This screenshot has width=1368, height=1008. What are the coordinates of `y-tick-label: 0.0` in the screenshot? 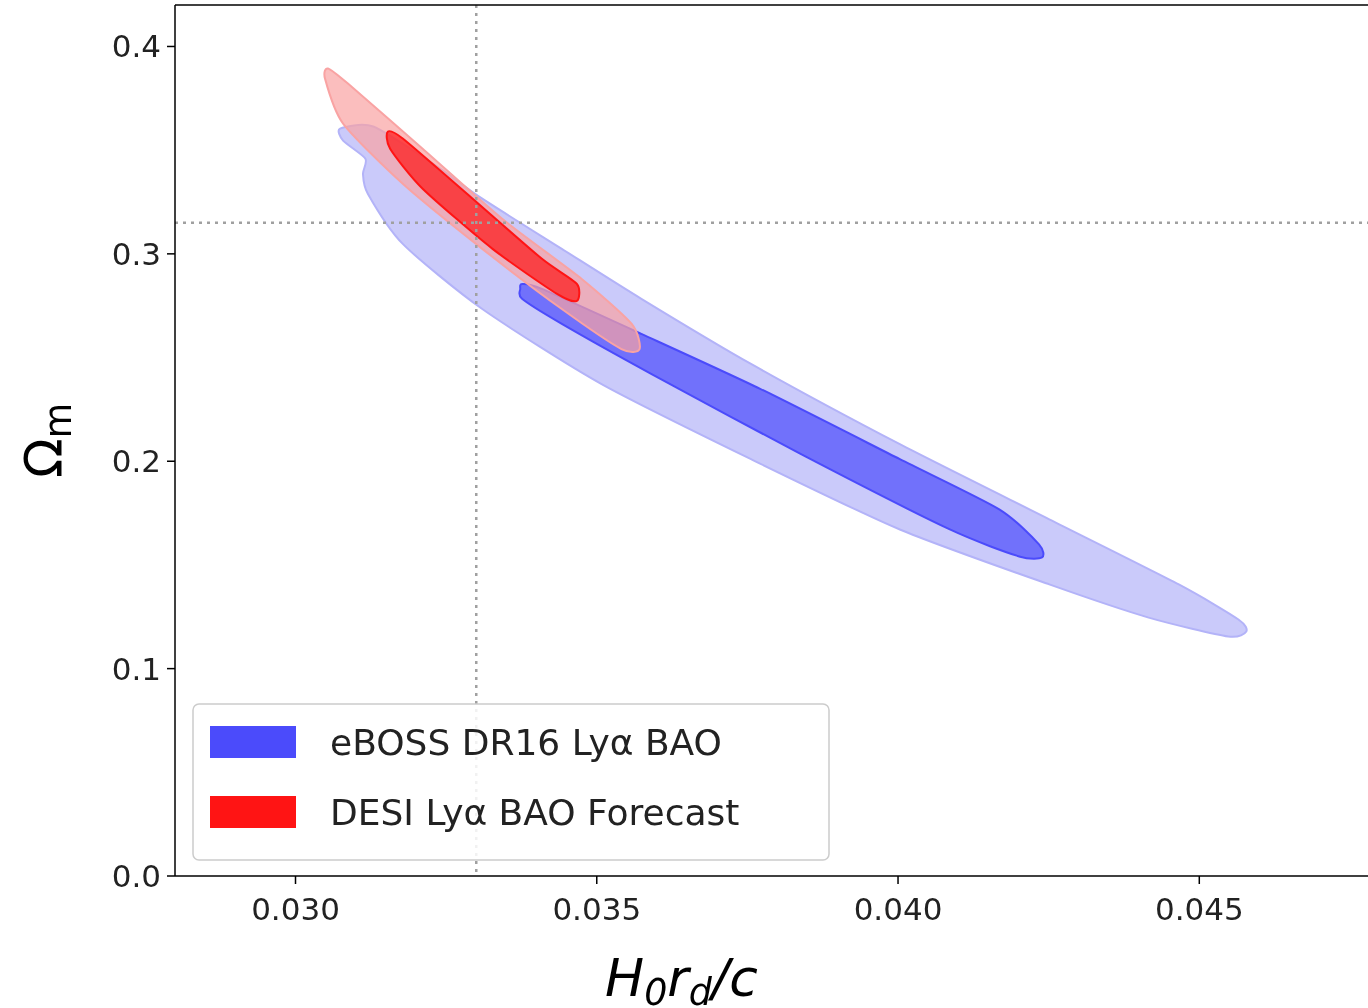 It's located at (136, 876).